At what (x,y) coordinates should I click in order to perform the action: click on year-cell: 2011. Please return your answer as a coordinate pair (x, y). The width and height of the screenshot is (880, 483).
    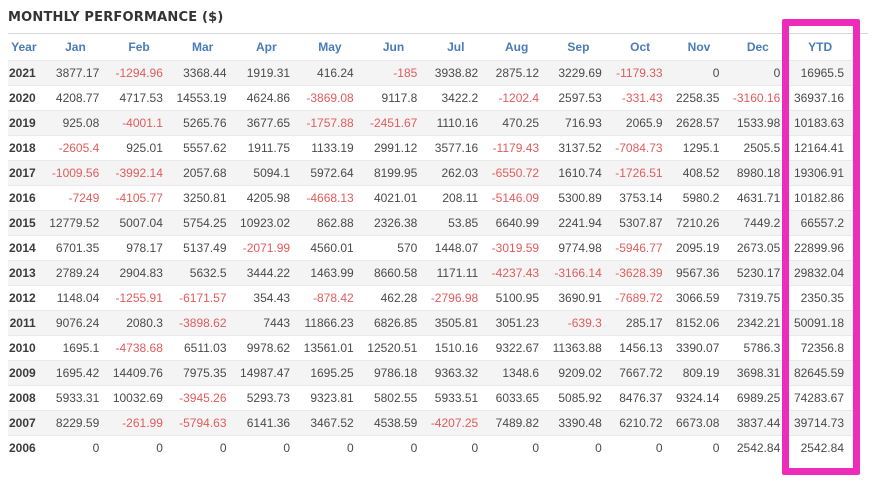
    Looking at the image, I should click on (28, 323).